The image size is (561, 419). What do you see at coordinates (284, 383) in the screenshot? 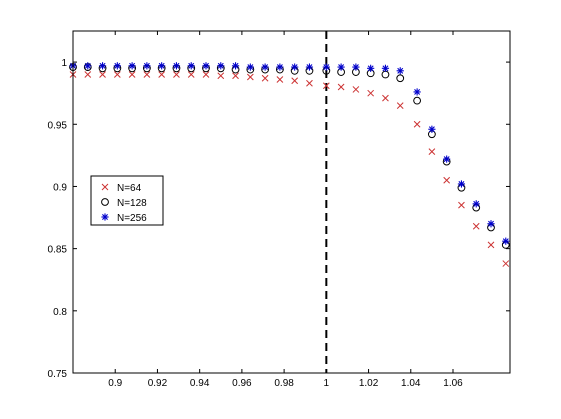
I see `x-tick-label: 0.98` at bounding box center [284, 383].